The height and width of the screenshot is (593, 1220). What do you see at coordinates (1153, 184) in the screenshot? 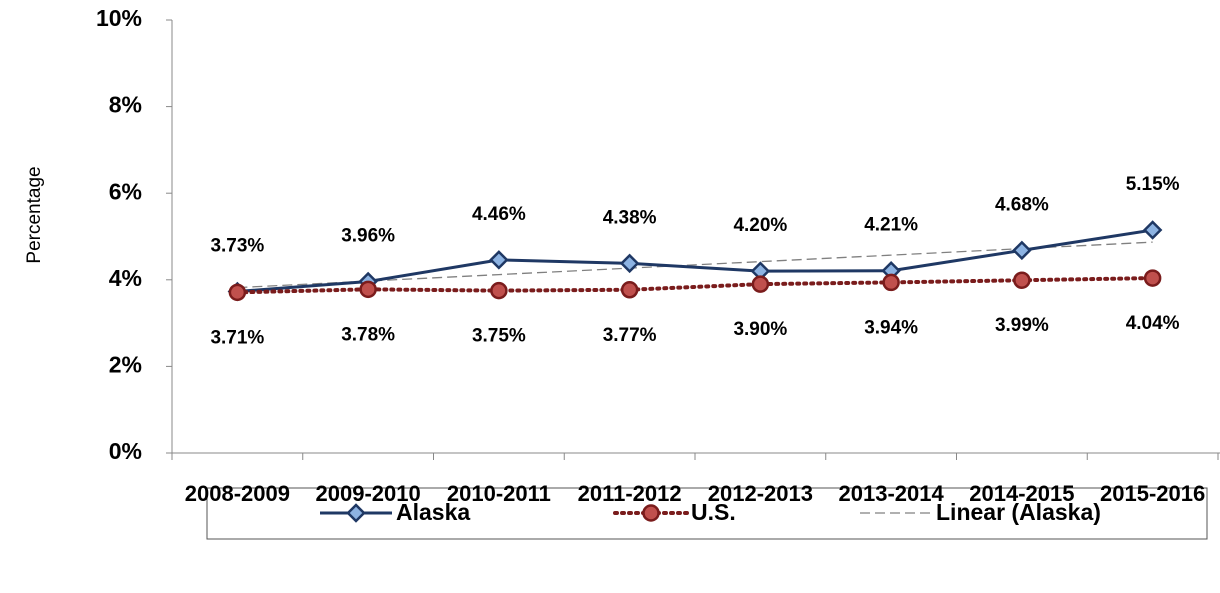
I see `data-label: 5.15%` at bounding box center [1153, 184].